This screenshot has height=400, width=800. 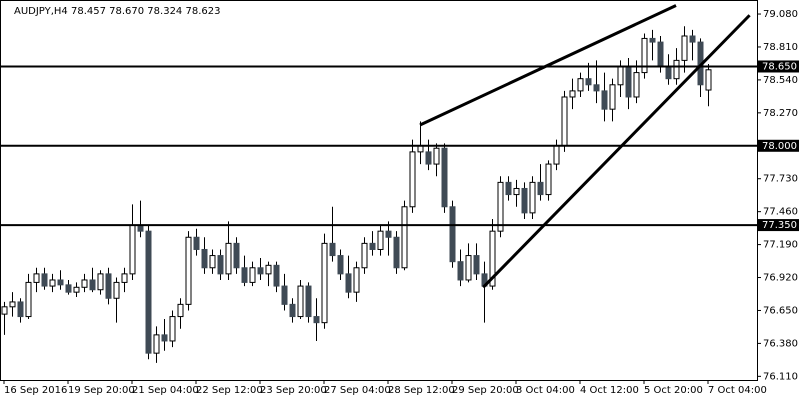 What do you see at coordinates (117, 11) in the screenshot?
I see `chart-title: AUDJPY,H4 78.457 78.670 78.324 78.623` at bounding box center [117, 11].